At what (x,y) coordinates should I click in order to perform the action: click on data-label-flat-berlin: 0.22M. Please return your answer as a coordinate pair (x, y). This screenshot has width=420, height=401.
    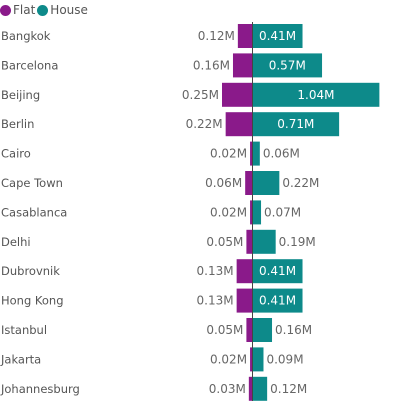
    Looking at the image, I should click on (204, 124).